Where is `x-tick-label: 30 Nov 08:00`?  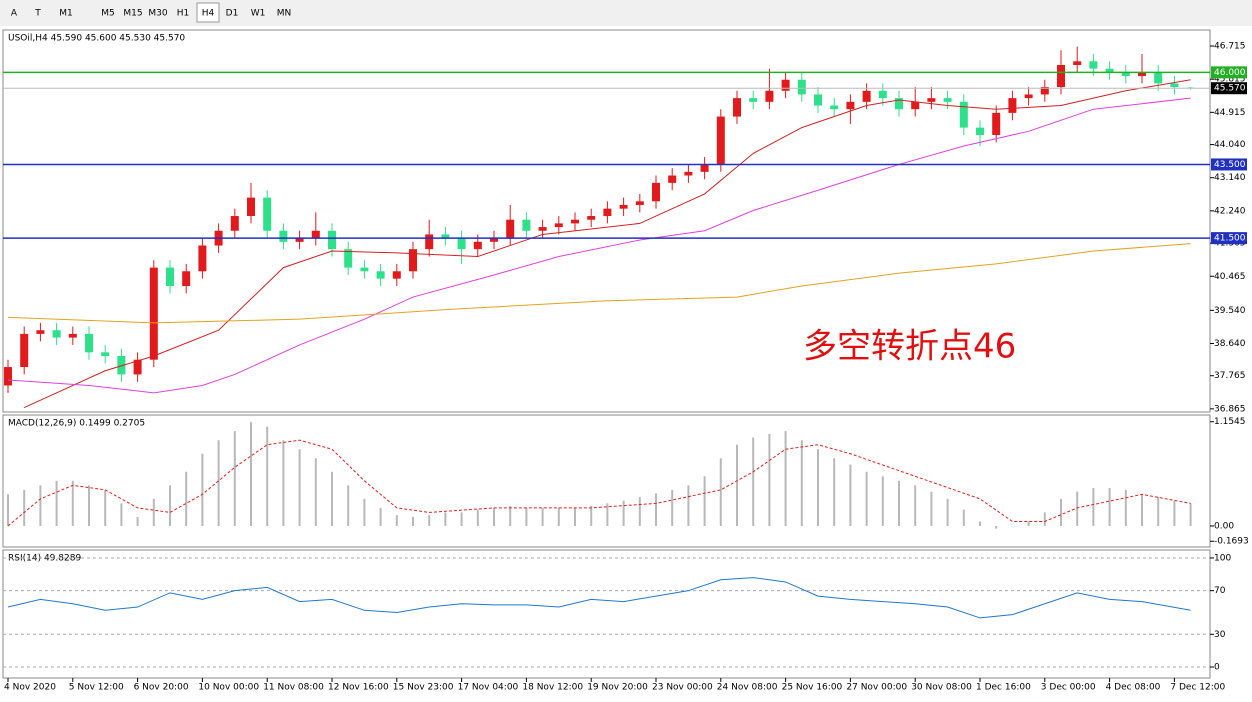 x-tick-label: 30 Nov 08:00 is located at coordinates (941, 688).